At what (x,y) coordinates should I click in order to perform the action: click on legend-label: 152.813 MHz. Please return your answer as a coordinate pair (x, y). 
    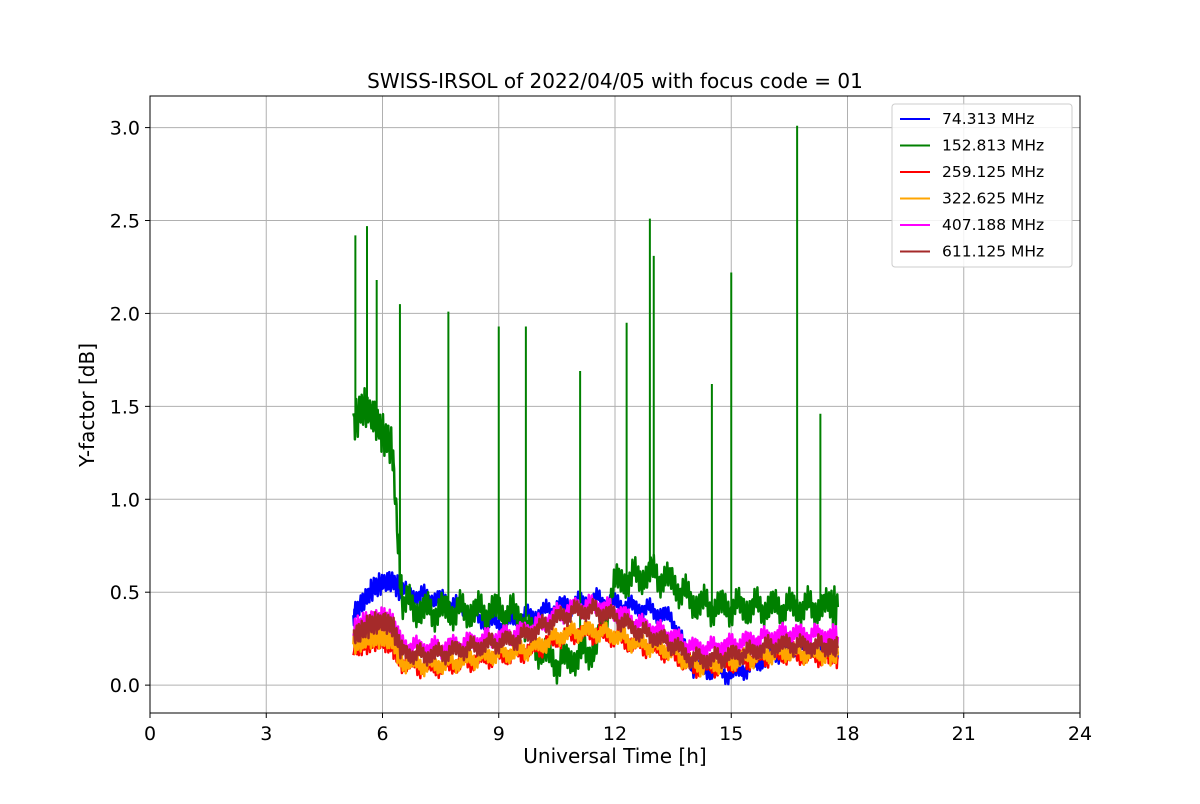
    Looking at the image, I should click on (993, 146).